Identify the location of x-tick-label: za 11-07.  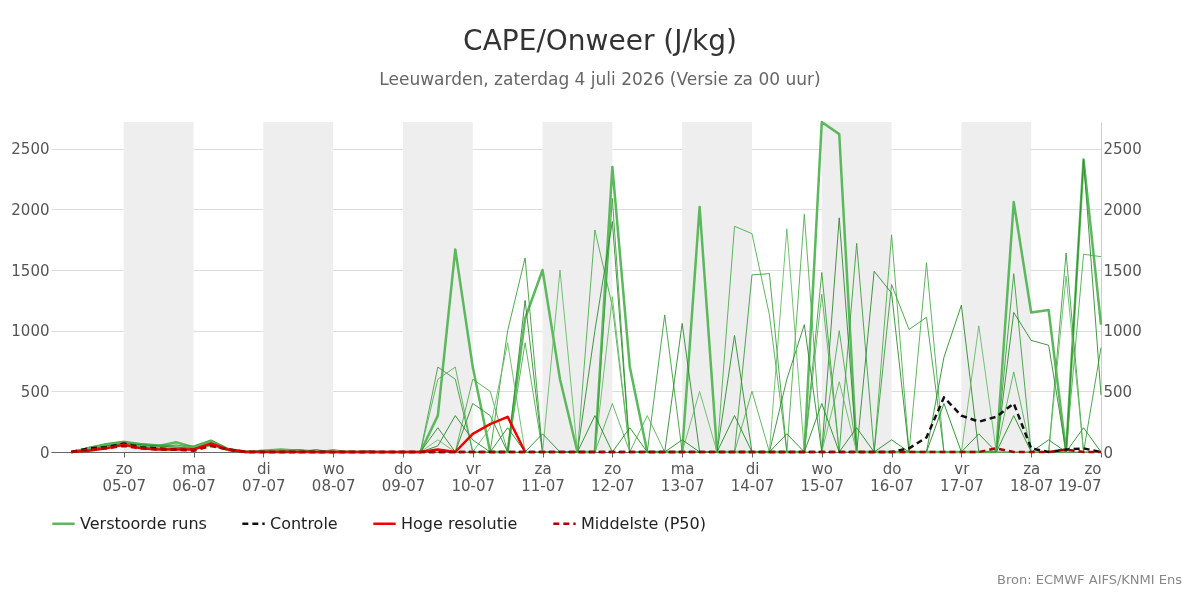
(543, 477).